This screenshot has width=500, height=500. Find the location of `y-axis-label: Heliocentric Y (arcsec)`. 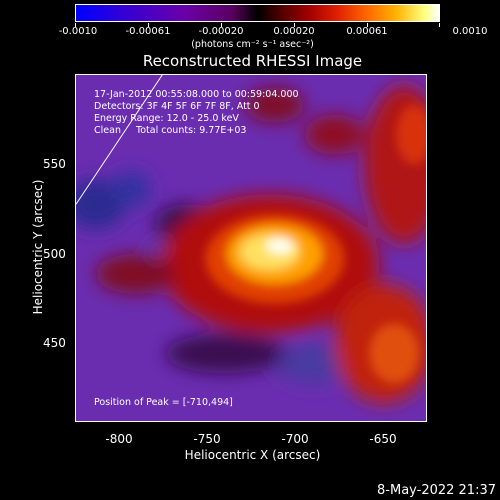

y-axis-label: Heliocentric Y (arcsec) is located at coordinates (38, 247).